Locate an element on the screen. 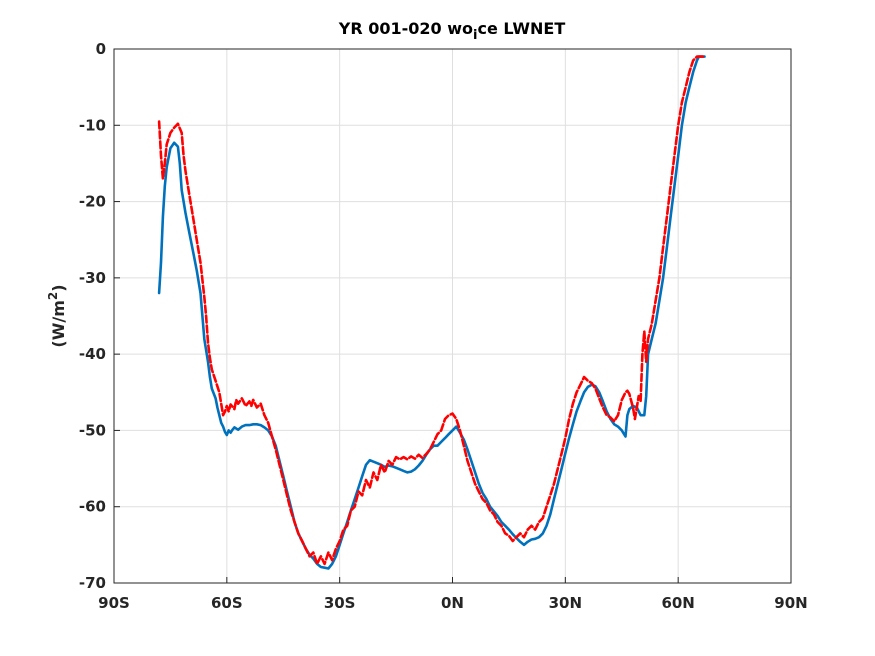  y-axis-label: (W/m2) is located at coordinates (57, 315).